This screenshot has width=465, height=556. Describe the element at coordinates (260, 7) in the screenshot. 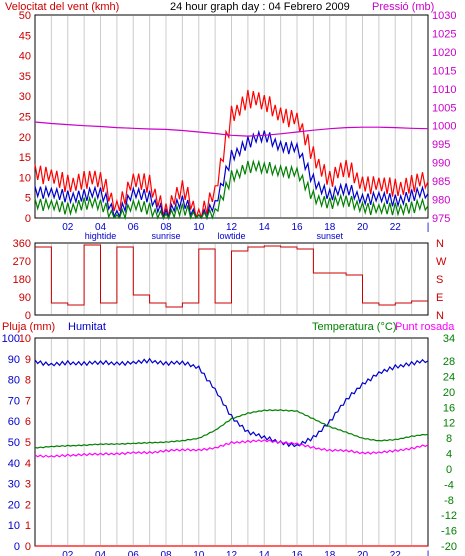

I see `chart-title: 24 hour graph day : 04 Febrero 2009` at that location.